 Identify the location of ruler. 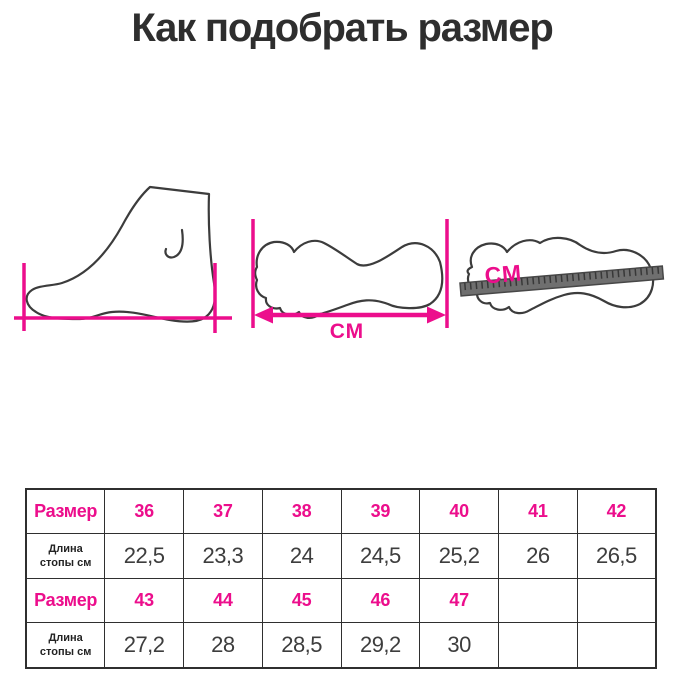
(562, 281).